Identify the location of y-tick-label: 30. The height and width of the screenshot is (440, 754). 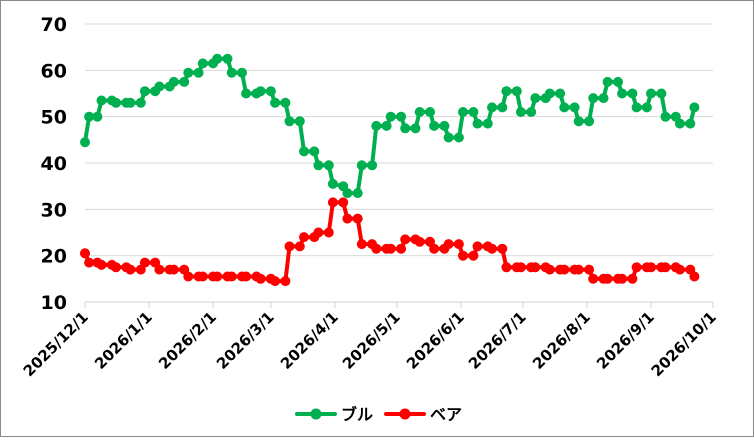
(54, 210).